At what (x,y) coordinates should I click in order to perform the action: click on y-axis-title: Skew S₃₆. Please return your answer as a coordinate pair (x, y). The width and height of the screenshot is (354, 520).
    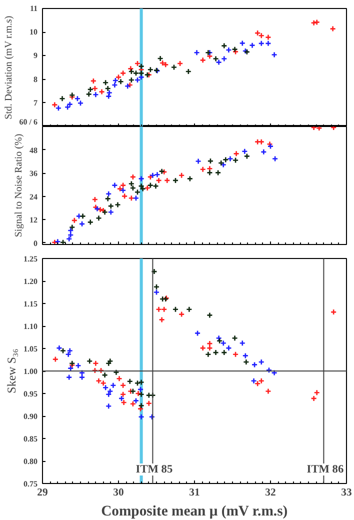
    Looking at the image, I should click on (11, 371).